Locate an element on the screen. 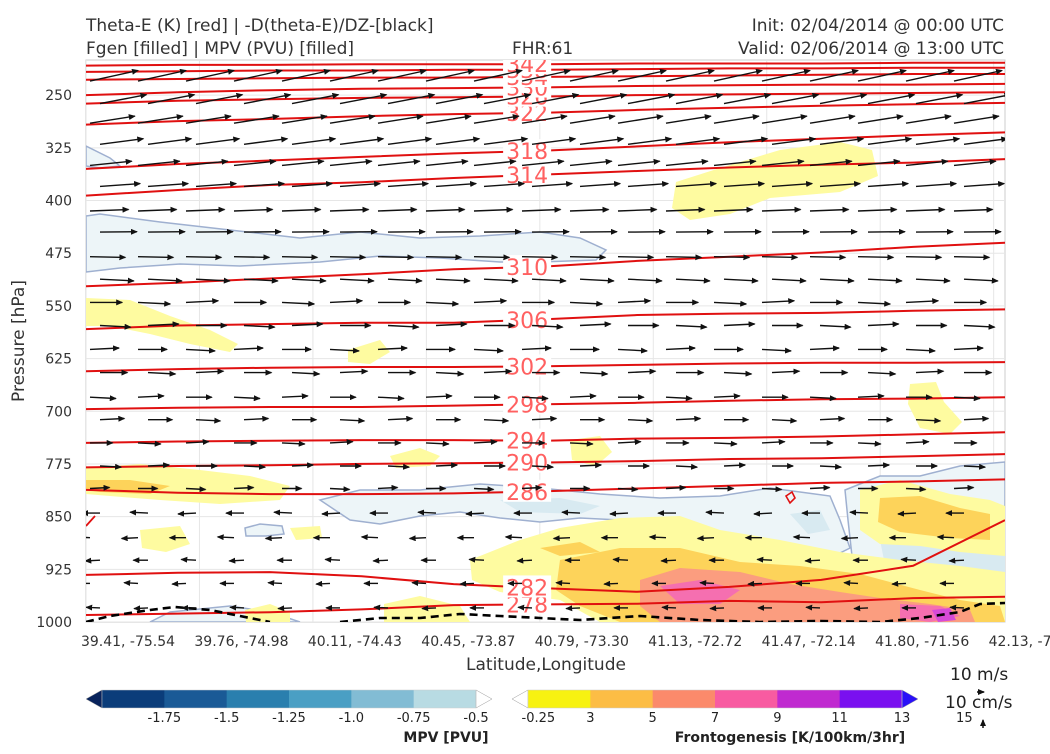 This screenshot has width=1050, height=754. x-tick-label: 42.13, -70.97 is located at coordinates (1019, 642).